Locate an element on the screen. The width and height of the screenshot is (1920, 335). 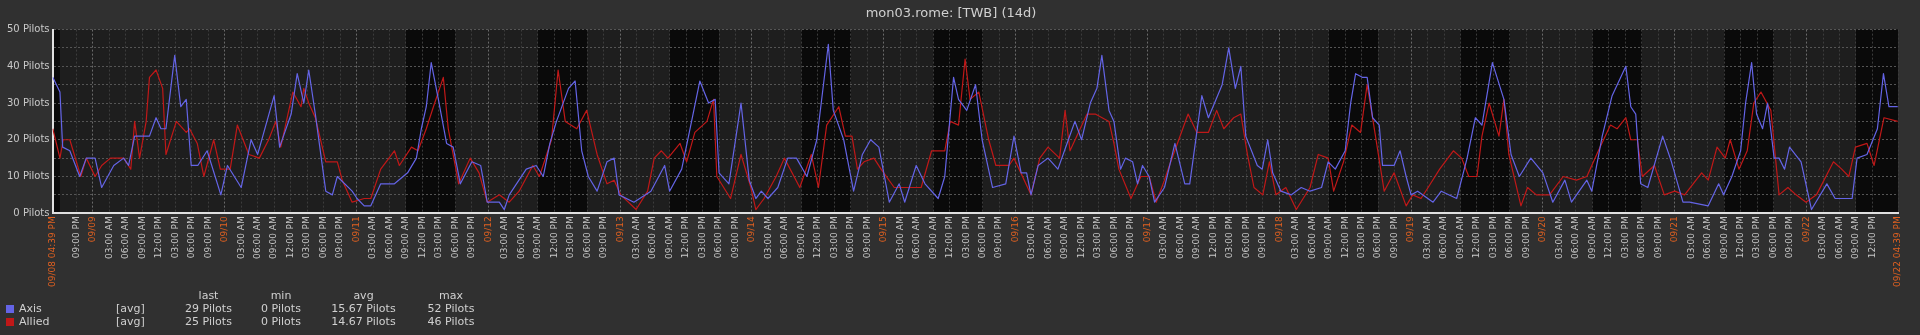
x-tick-label: 09/22 04:39 PM is located at coordinates (1897, 252).